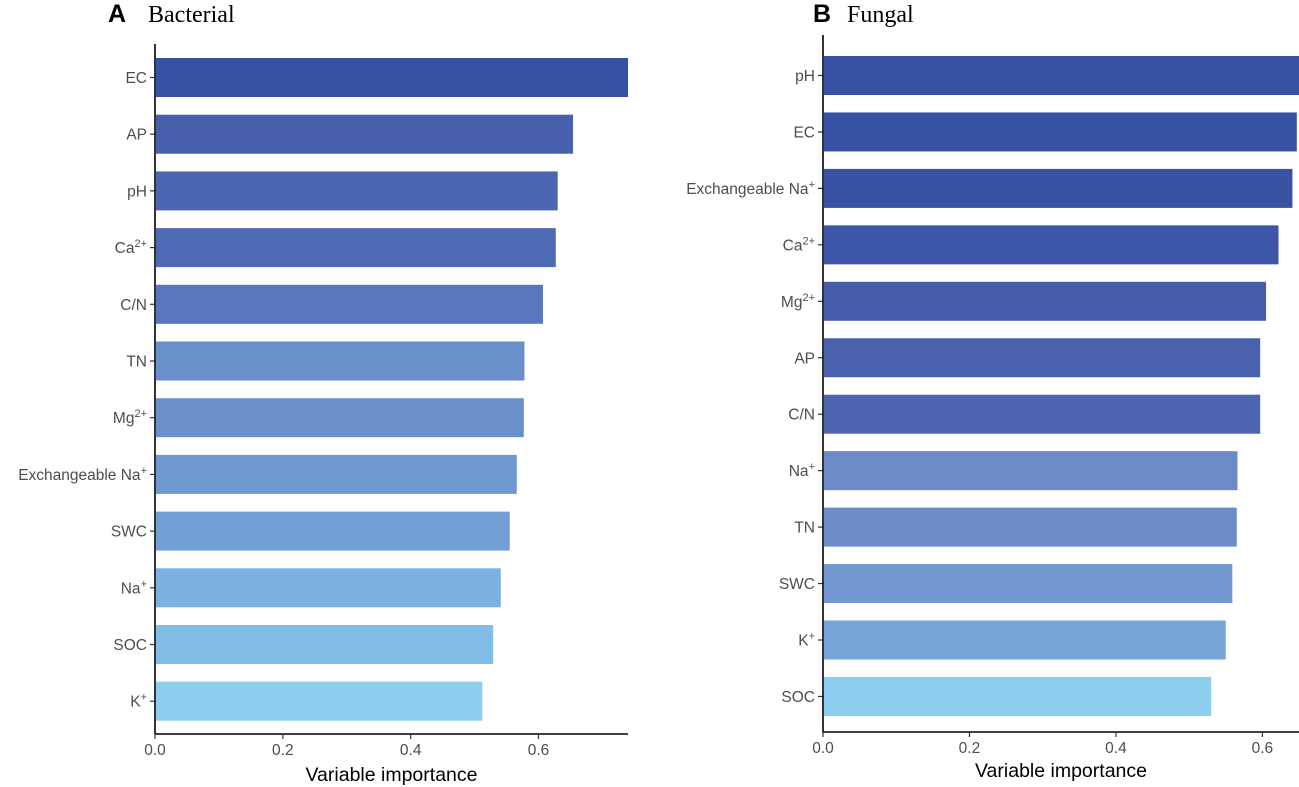 This screenshot has width=1299, height=787. Describe the element at coordinates (117, 14) in the screenshot. I see `panel-letter: A` at that location.